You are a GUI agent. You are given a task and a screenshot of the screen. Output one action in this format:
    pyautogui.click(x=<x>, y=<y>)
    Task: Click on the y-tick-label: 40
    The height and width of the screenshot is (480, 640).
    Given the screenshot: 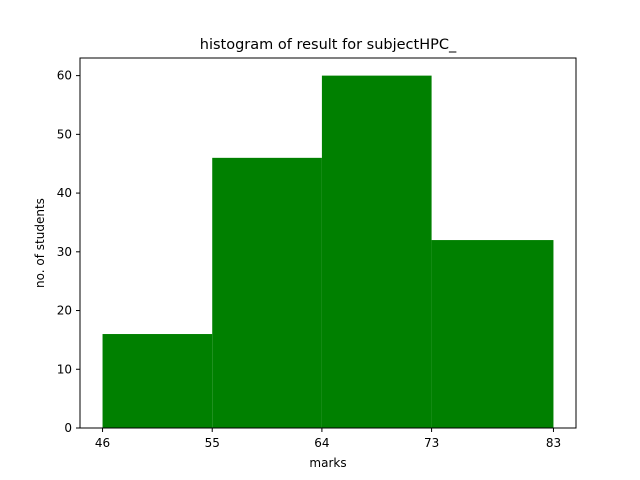 What is the action you would take?
    pyautogui.click(x=64, y=193)
    